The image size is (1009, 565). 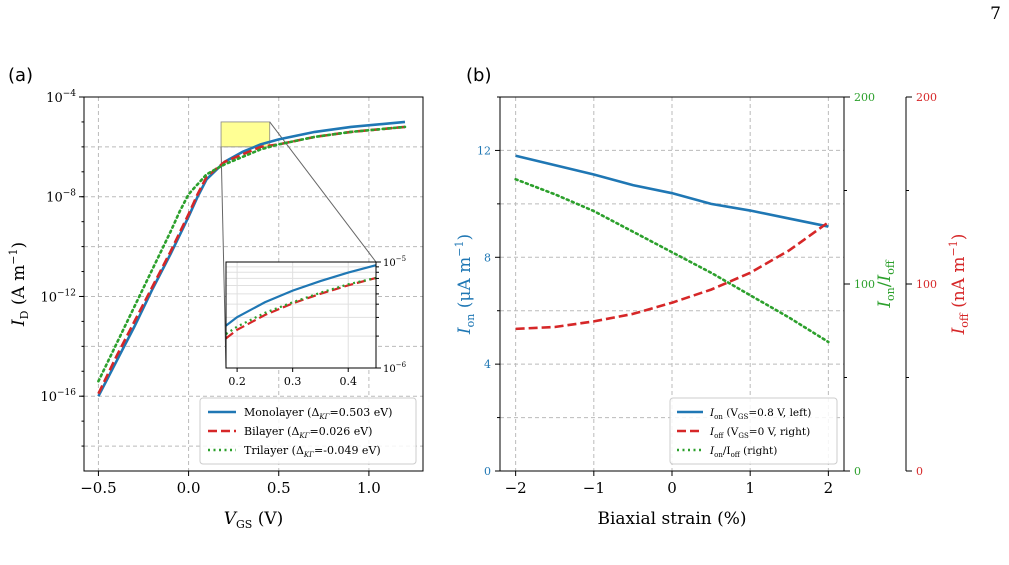 I want to click on x-tick-label-b: 0, so click(x=672, y=488).